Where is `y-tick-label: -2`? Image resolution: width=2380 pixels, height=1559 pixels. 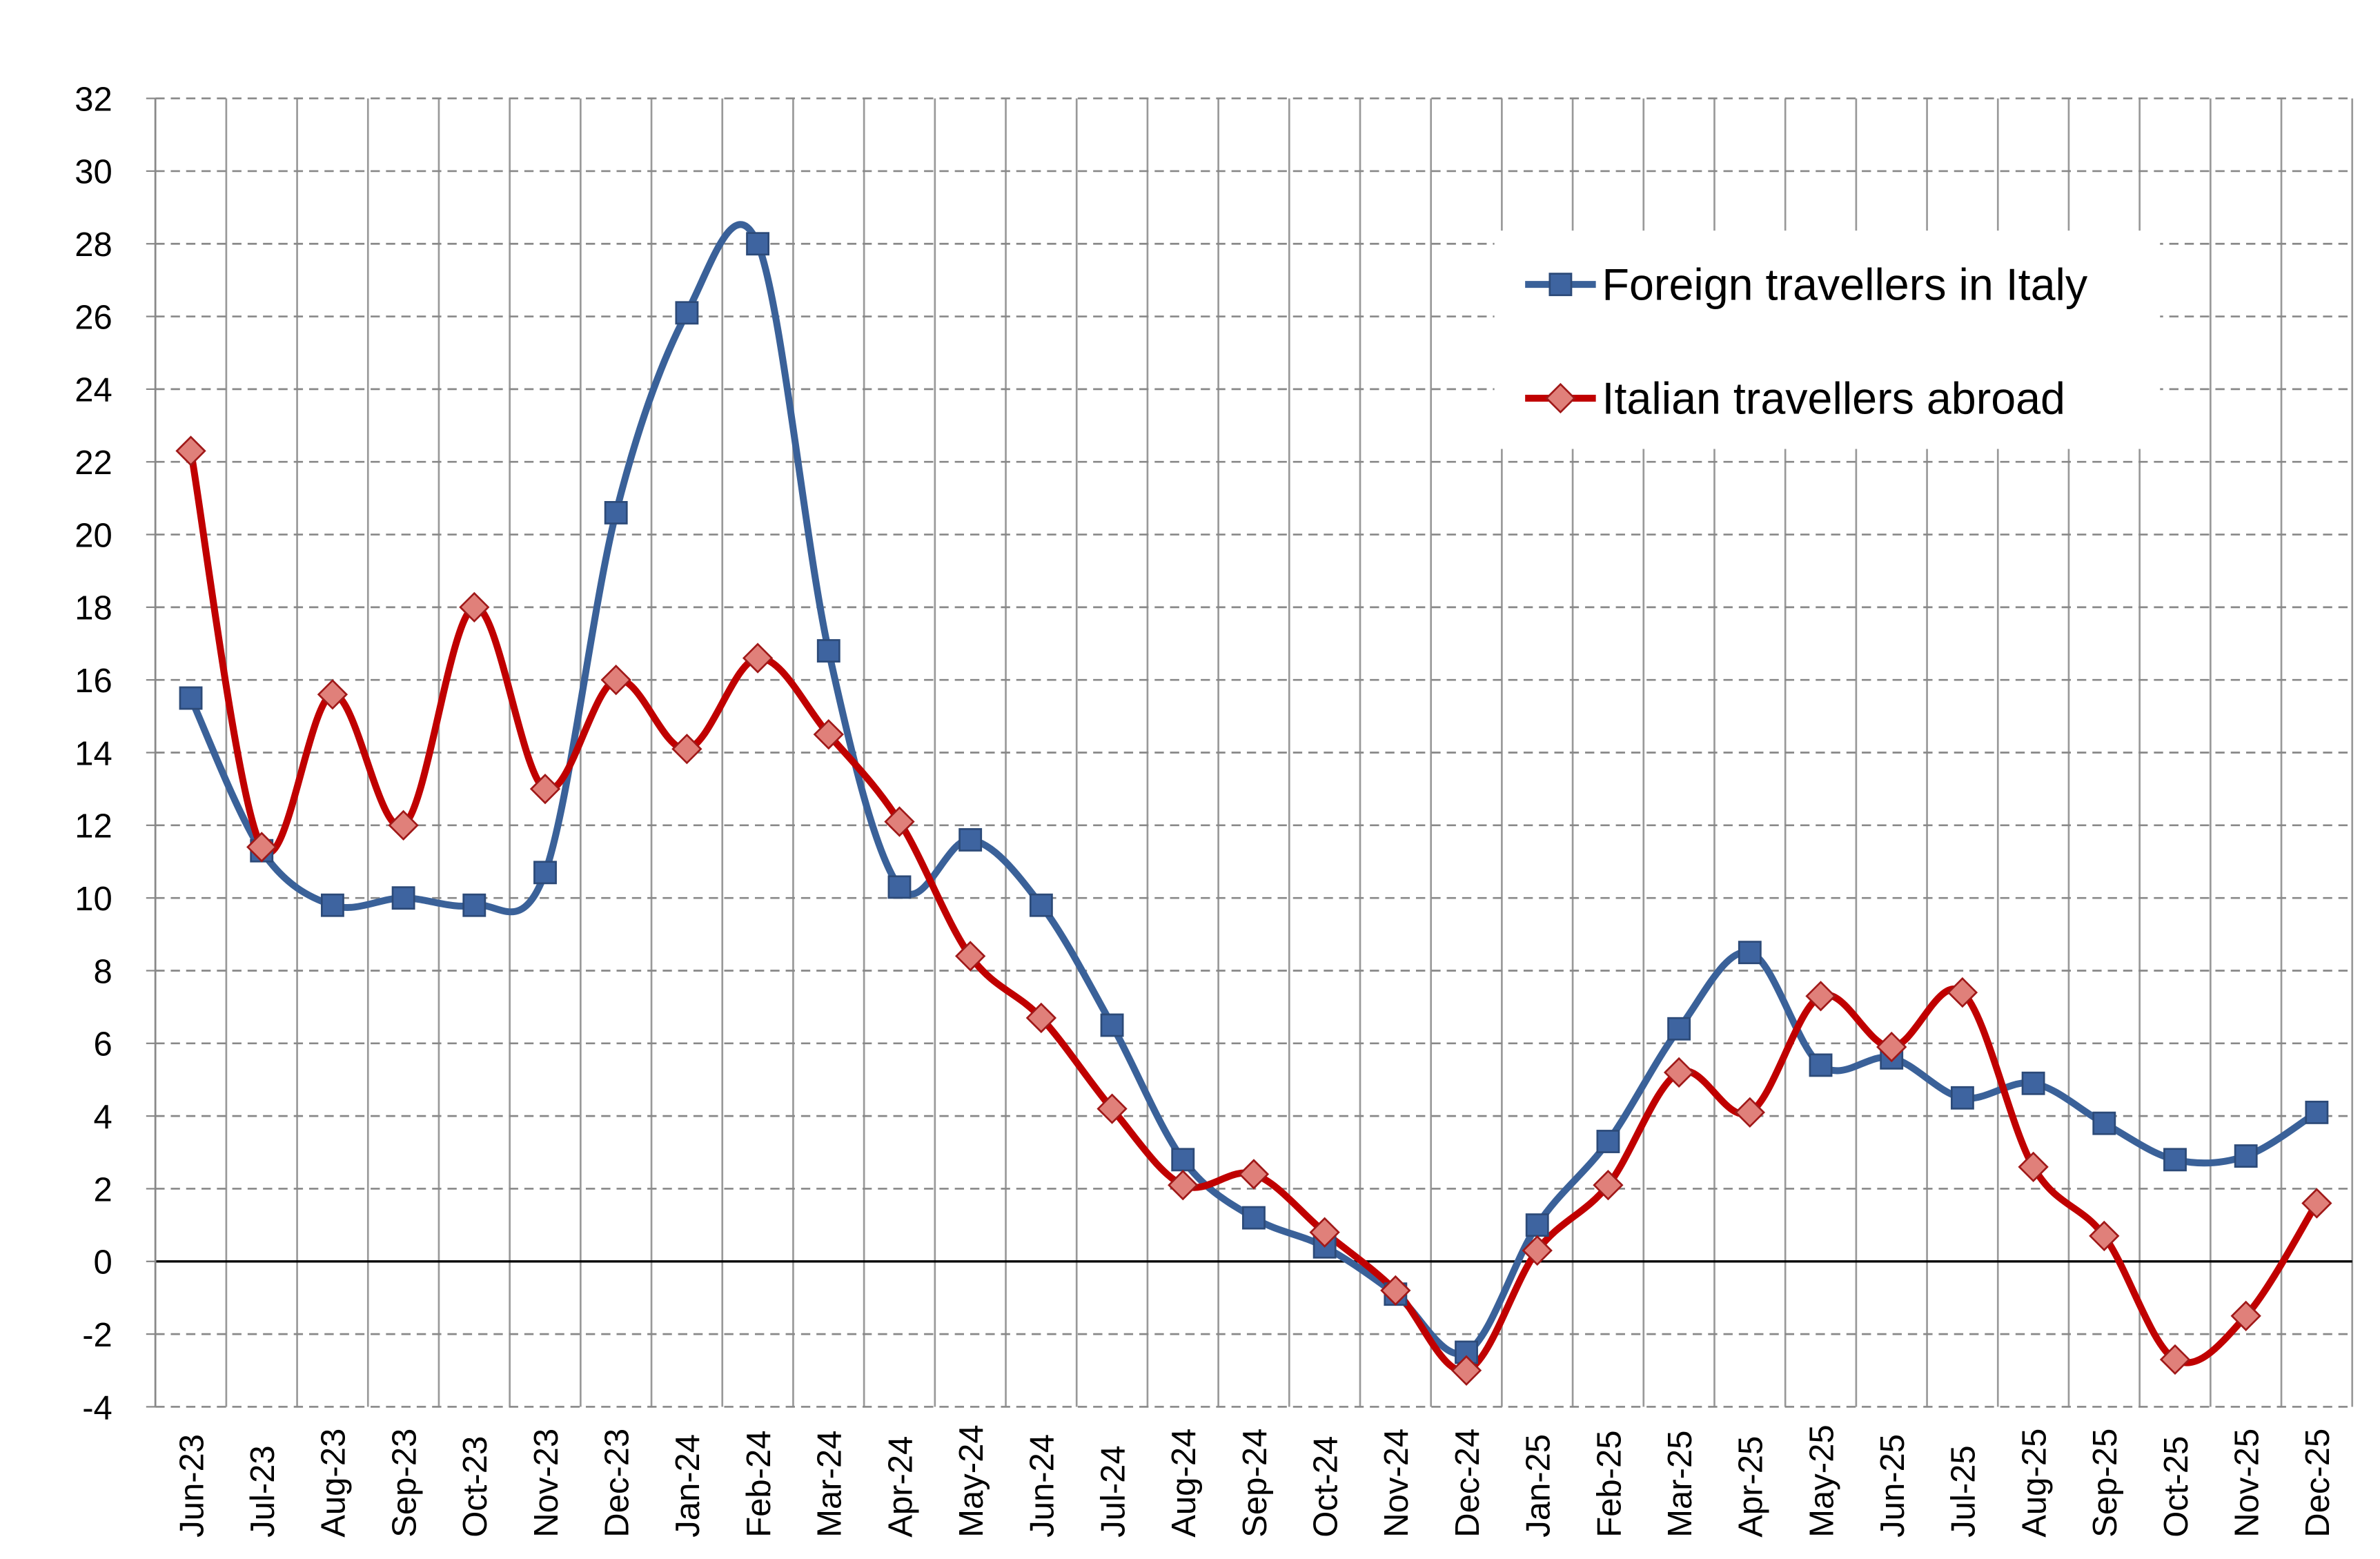
y-tick-label: -2 is located at coordinates (97, 1335).